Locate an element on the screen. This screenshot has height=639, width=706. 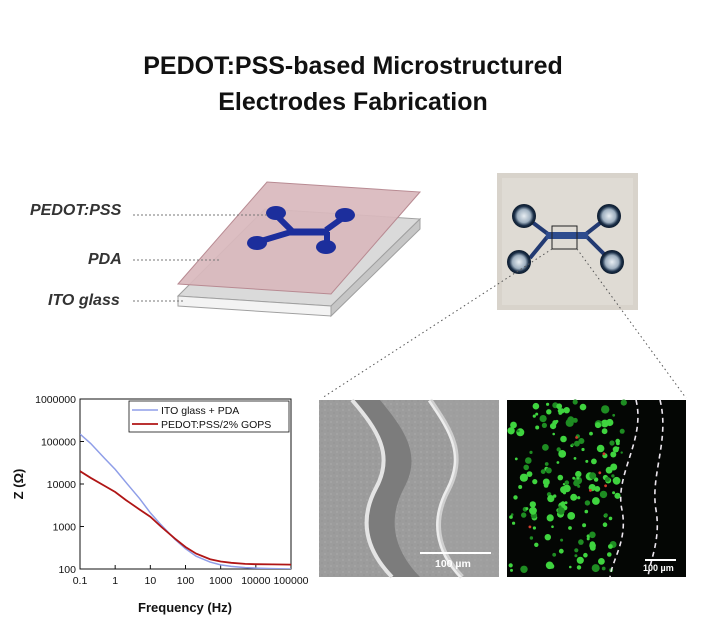
series-pedot-gops is located at coordinates (185, 518).